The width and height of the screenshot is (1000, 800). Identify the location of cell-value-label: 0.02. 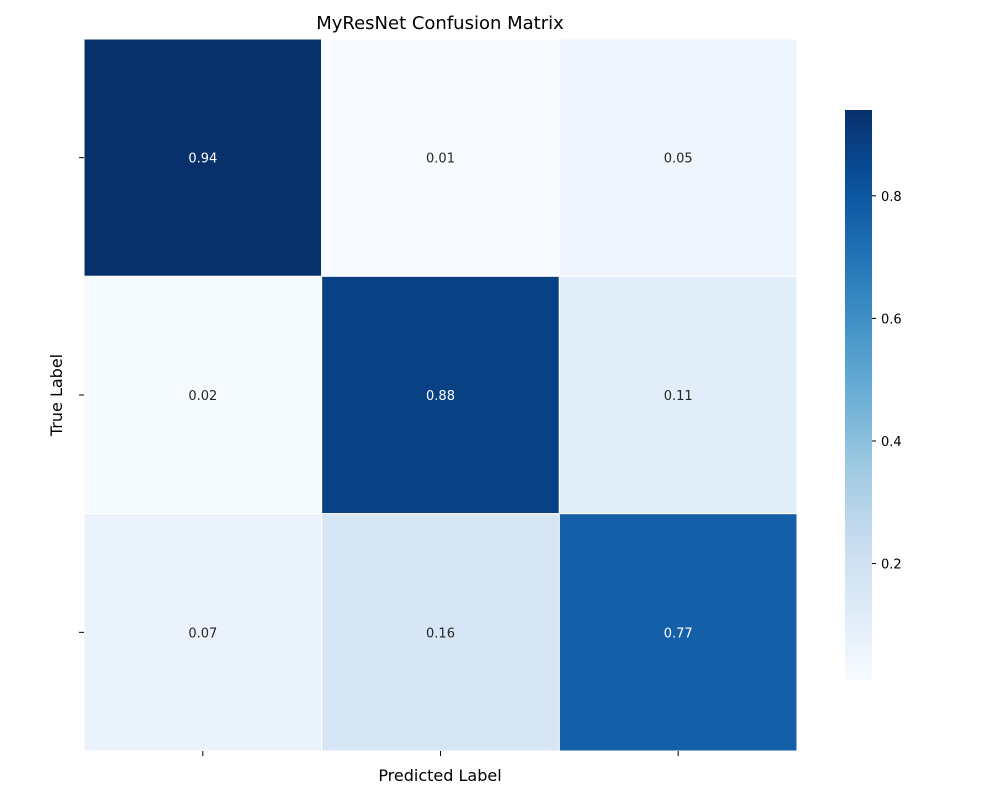
(202, 396).